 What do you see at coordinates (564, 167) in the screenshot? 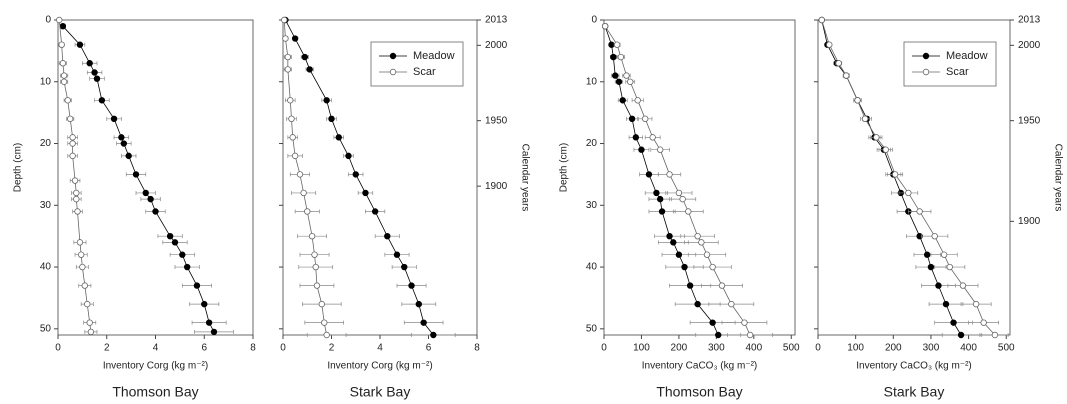
I see `y-axis-label: Depth (cm)` at bounding box center [564, 167].